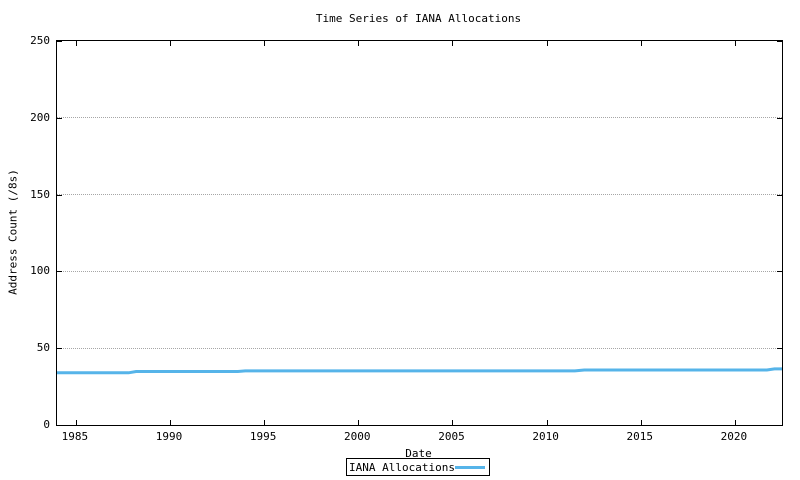 The height and width of the screenshot is (480, 800). What do you see at coordinates (470, 467) in the screenshot?
I see `legend-line-swatch` at bounding box center [470, 467].